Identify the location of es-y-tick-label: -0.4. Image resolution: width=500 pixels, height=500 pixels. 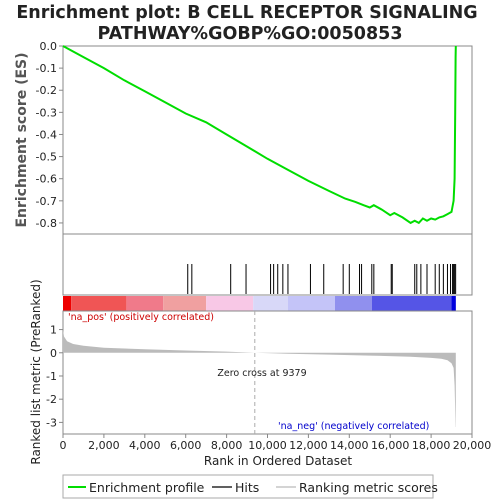
(46, 134).